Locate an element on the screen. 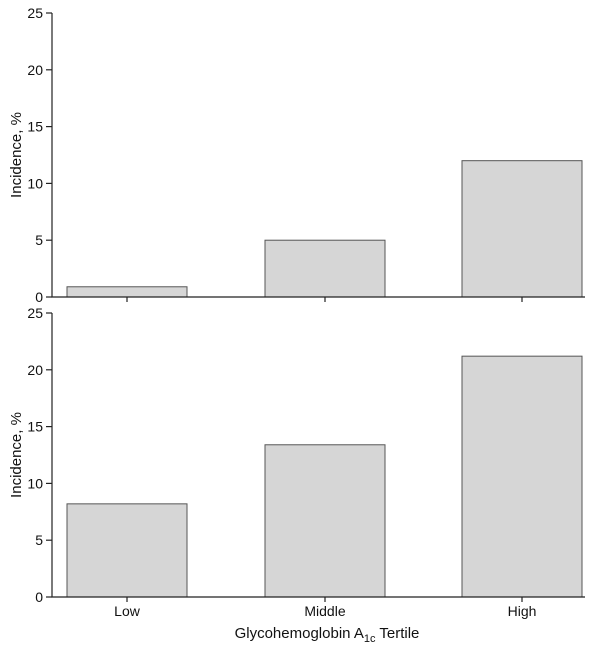  top-y-tick-label: 5 is located at coordinates (39, 240).